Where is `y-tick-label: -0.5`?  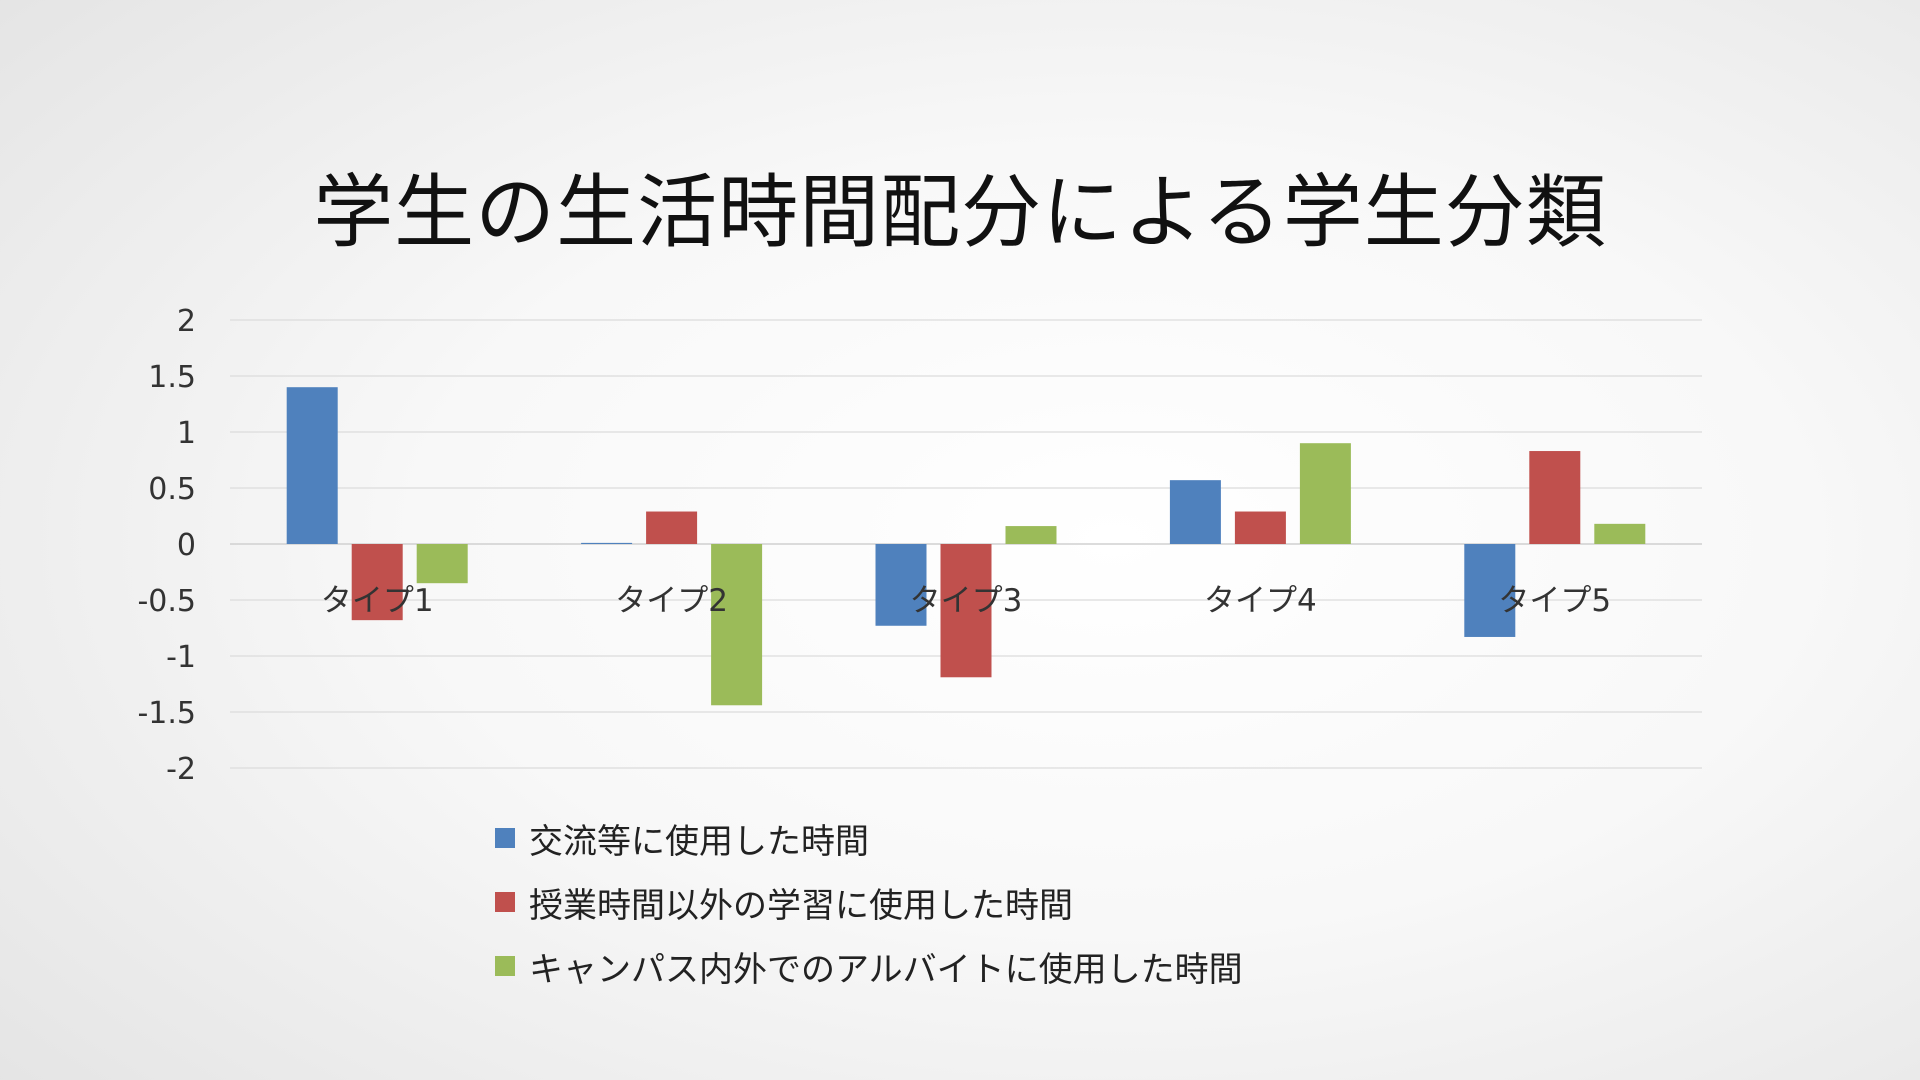 y-tick-label: -0.5 is located at coordinates (166, 601).